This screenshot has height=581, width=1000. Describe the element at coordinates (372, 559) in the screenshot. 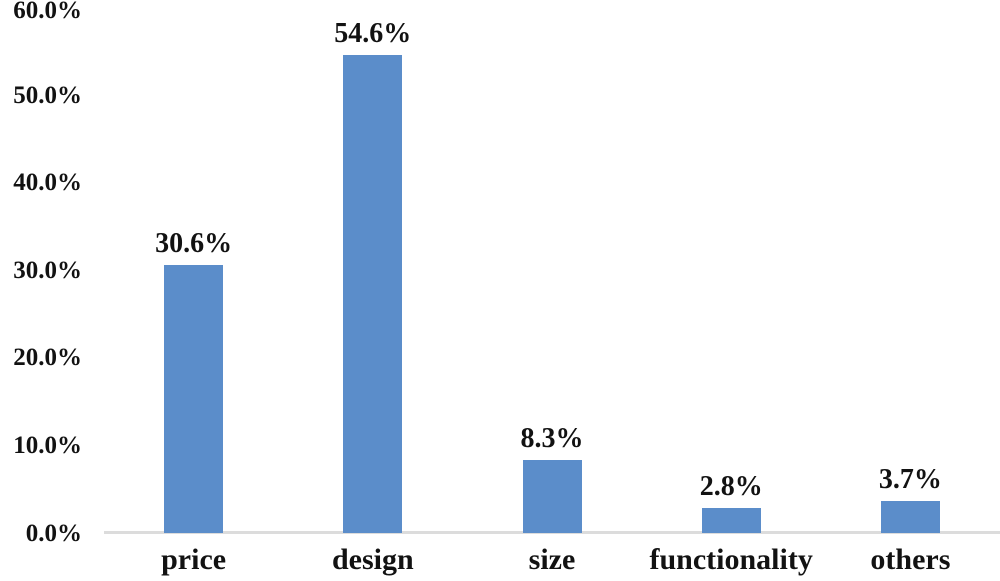

I see `x-axis-label-design: design` at that location.